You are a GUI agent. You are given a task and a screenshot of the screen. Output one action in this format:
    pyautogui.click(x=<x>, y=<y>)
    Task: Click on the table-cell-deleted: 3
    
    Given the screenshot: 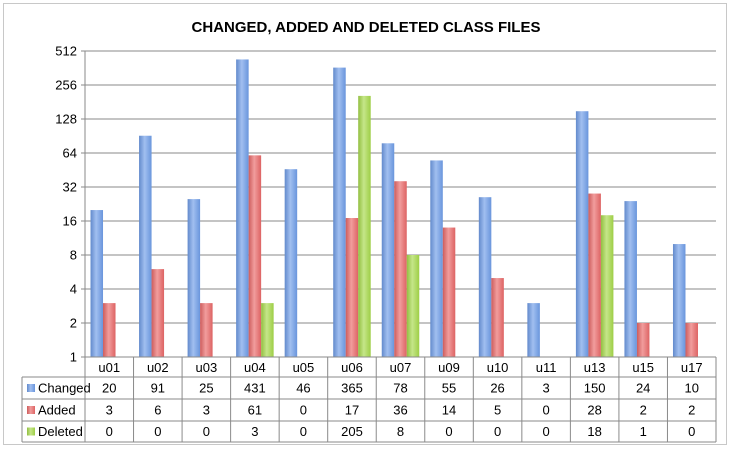 What is the action you would take?
    pyautogui.click(x=254, y=431)
    